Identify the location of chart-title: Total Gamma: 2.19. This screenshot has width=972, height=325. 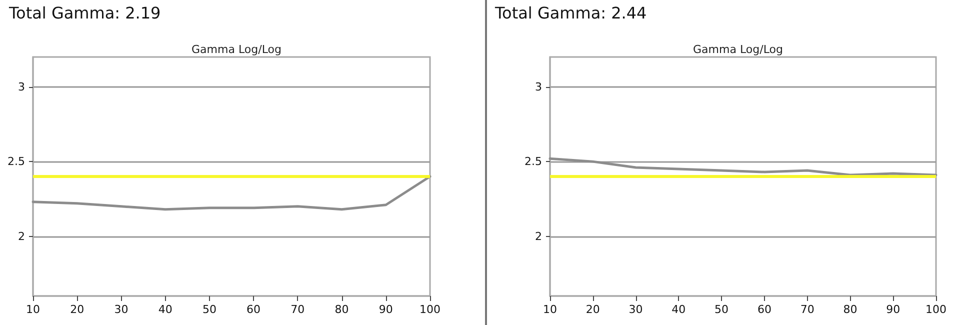
(84, 13).